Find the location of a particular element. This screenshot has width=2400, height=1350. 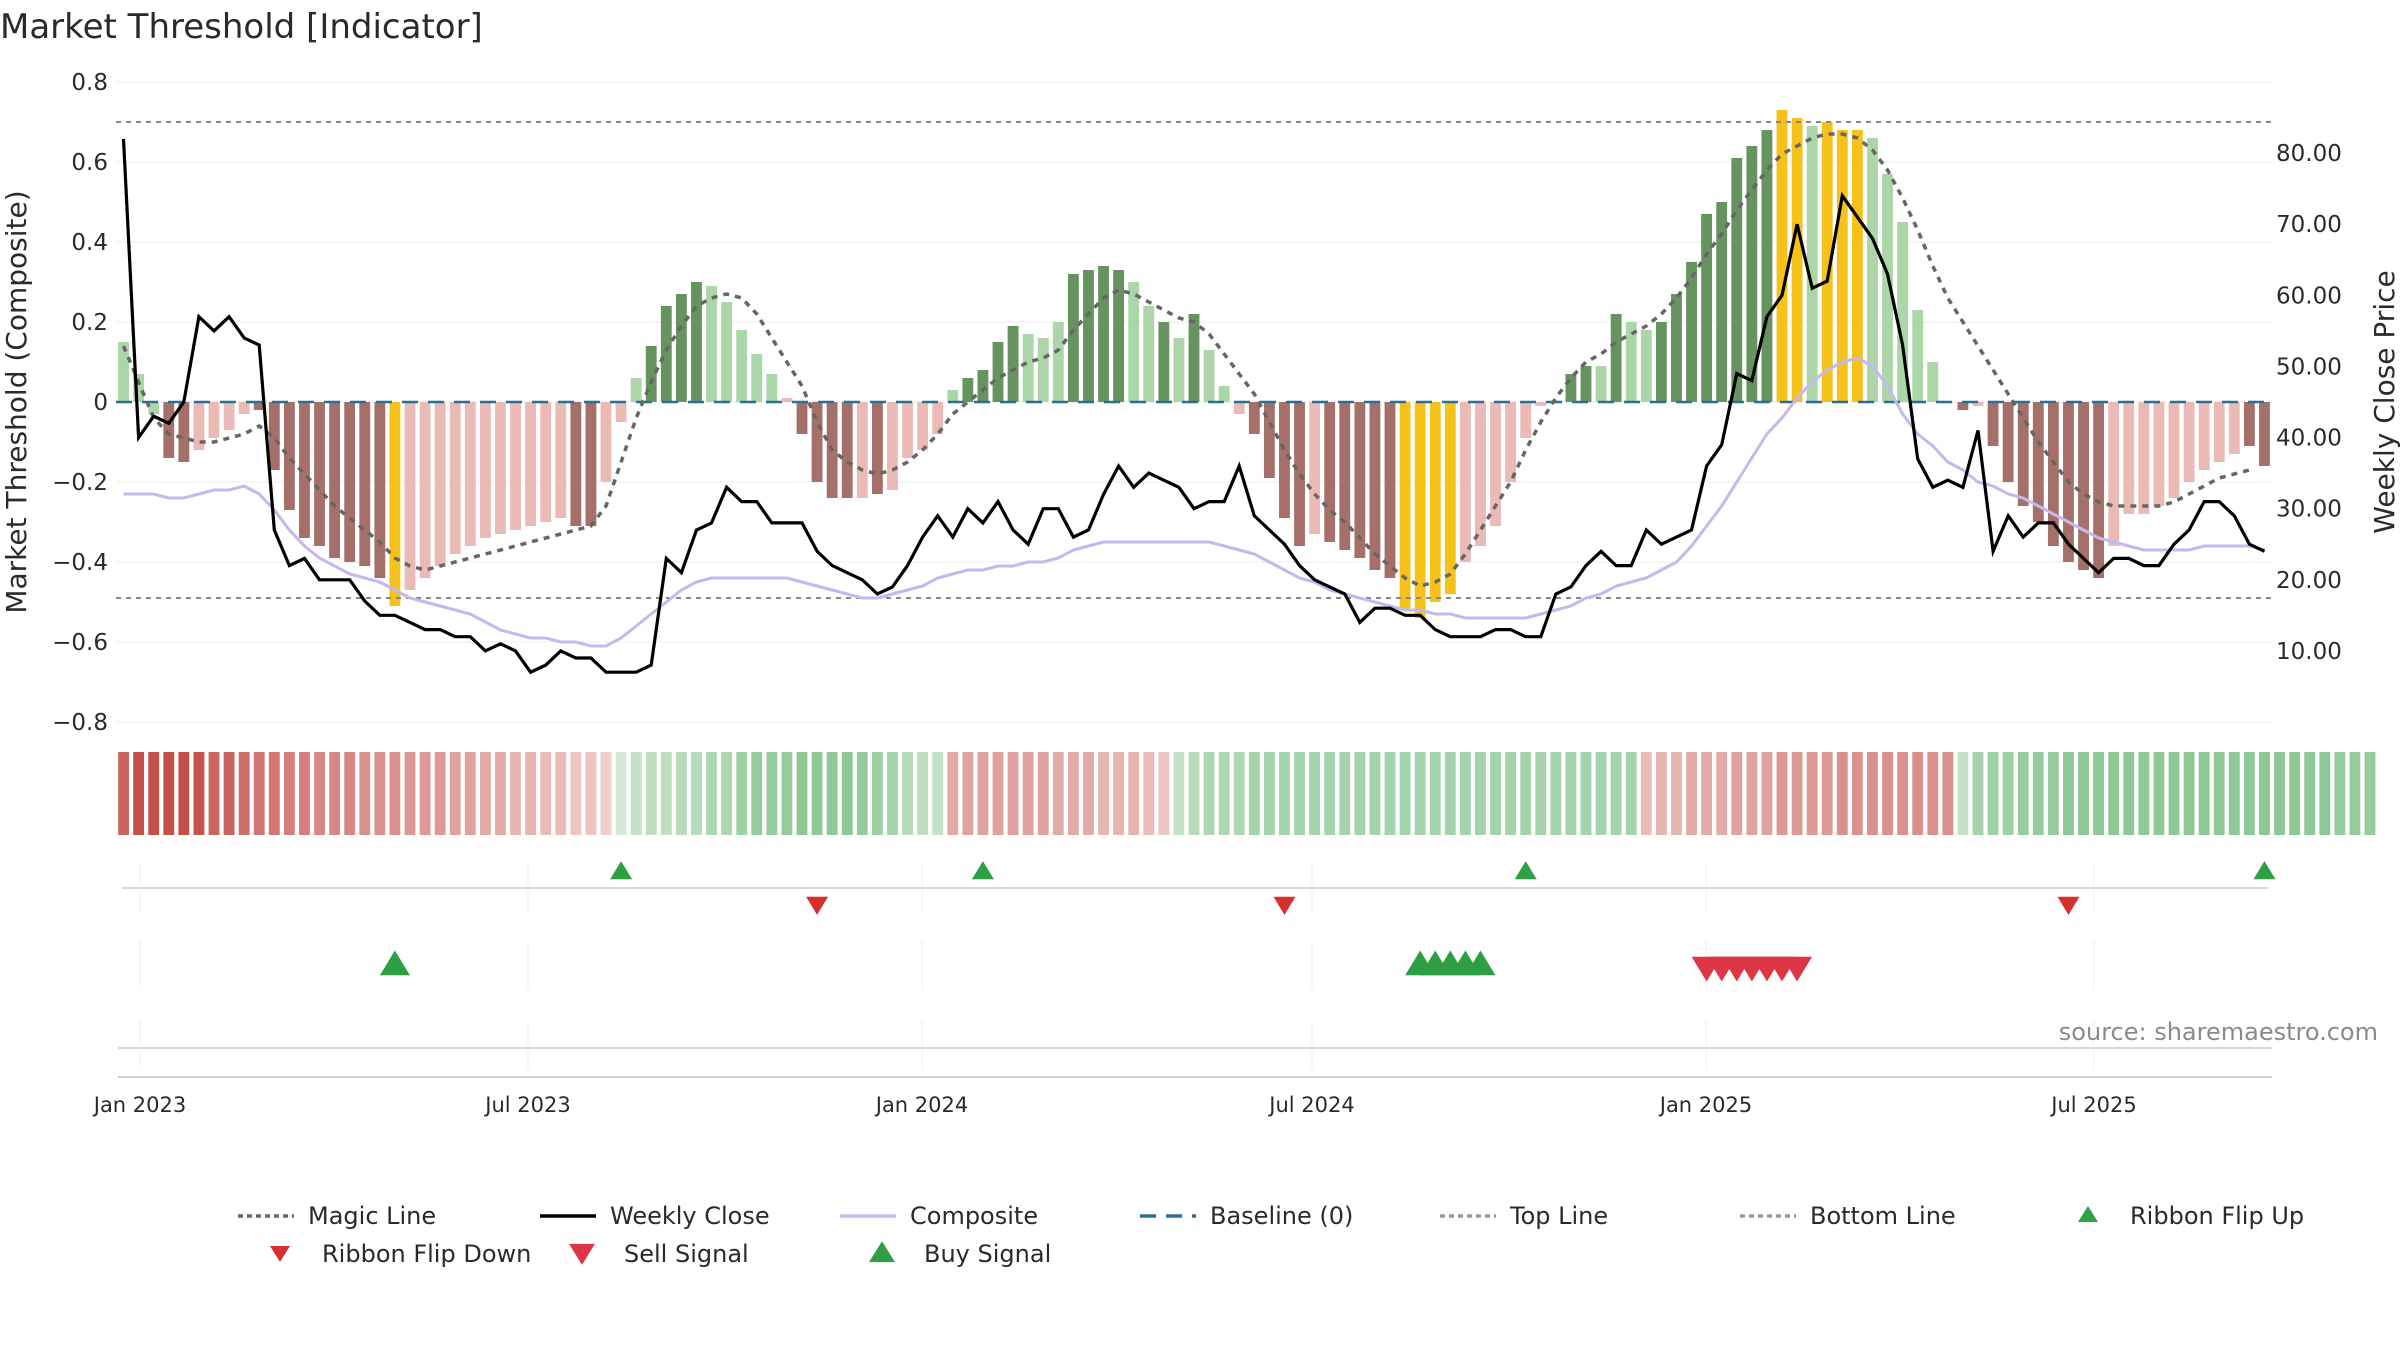

legend-item: Ribbon Flip Down is located at coordinates (400, 1254).